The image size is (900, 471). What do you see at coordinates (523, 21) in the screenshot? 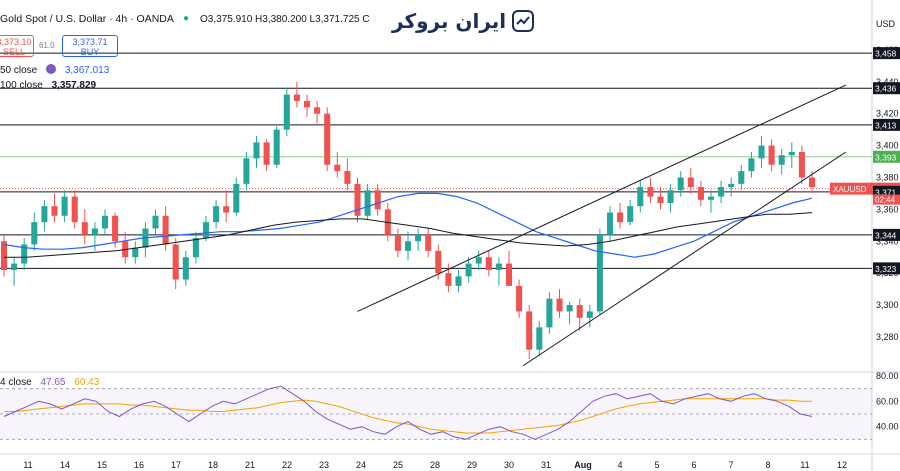
I see `logo-mark-icon` at bounding box center [523, 21].